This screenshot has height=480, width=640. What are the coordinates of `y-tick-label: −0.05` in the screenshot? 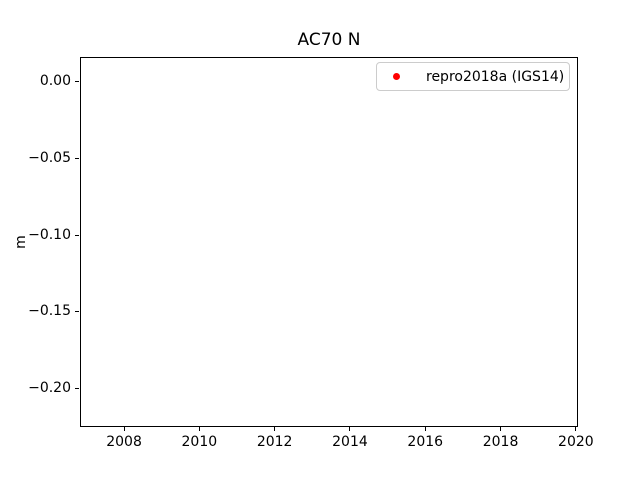 It's located at (49, 157).